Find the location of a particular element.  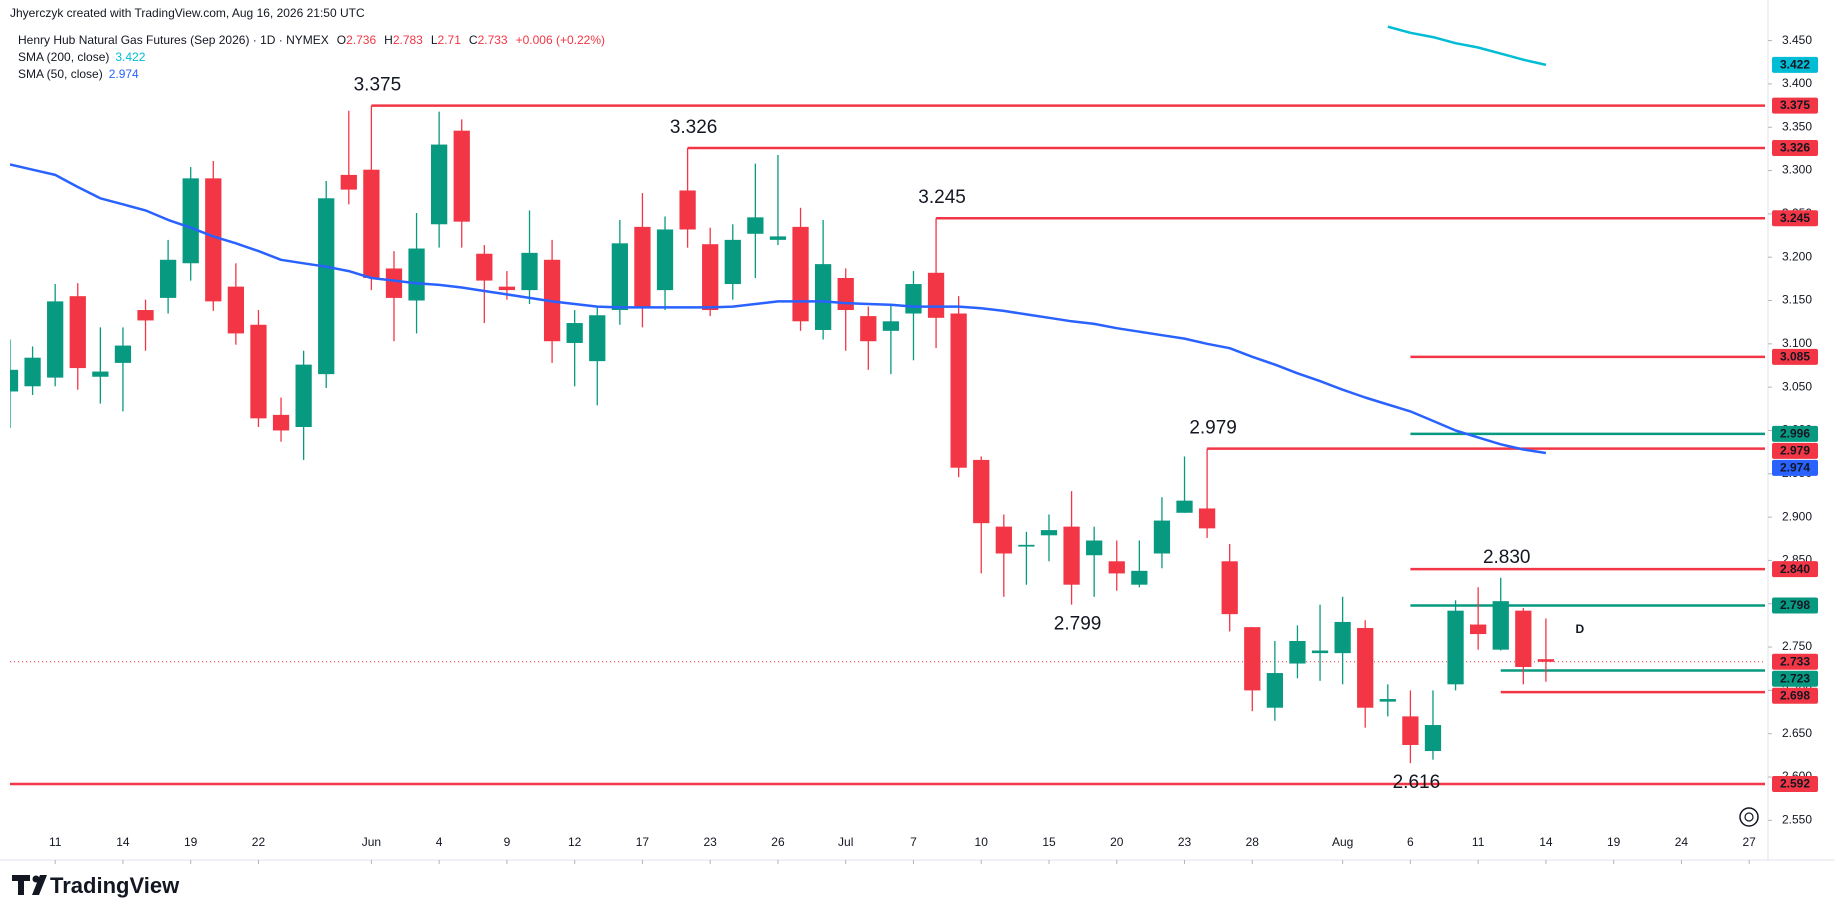

x-tick-label: 14 is located at coordinates (1546, 842).